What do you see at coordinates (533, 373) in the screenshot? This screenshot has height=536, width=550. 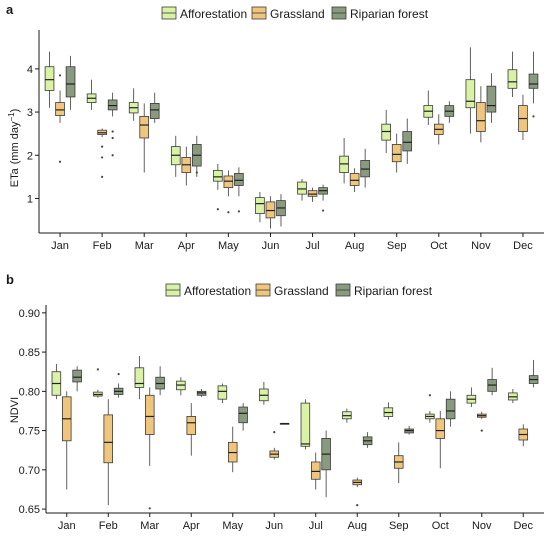 I see `panel-b-box-riparian_forest-dec` at bounding box center [533, 373].